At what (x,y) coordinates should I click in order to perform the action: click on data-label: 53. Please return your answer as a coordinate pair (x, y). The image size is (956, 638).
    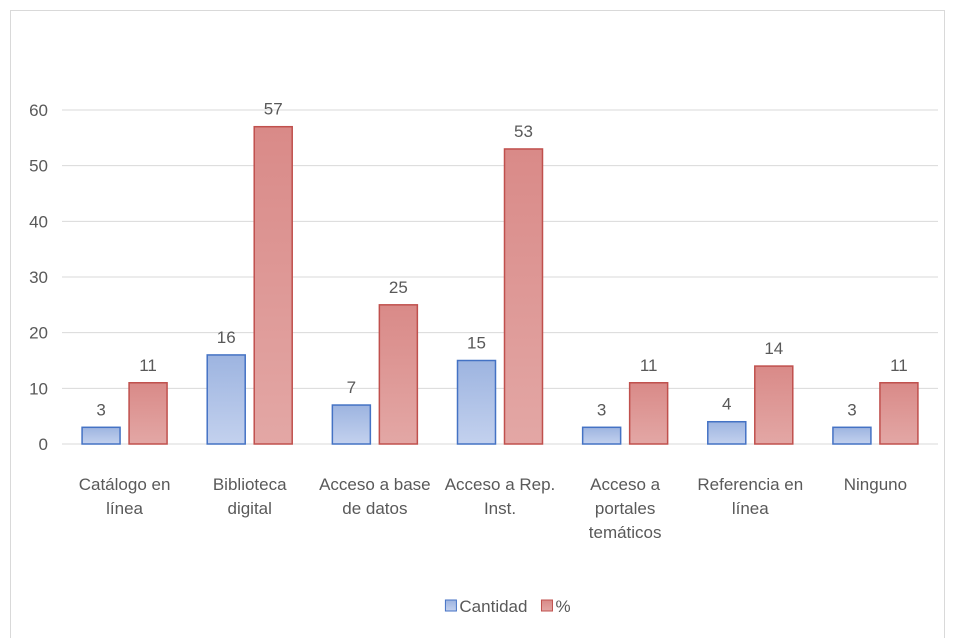
    Looking at the image, I should click on (523, 131).